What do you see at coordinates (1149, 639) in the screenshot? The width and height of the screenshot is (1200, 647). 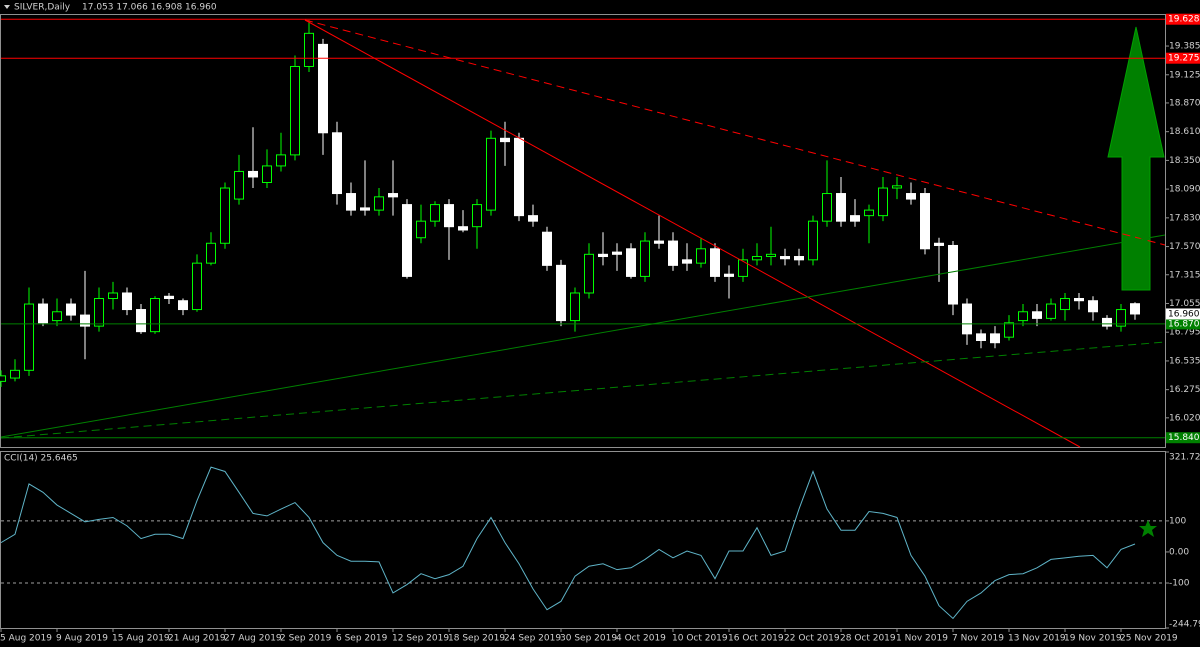 I see `x-tick-label: 25 Nov 2019` at bounding box center [1149, 639].